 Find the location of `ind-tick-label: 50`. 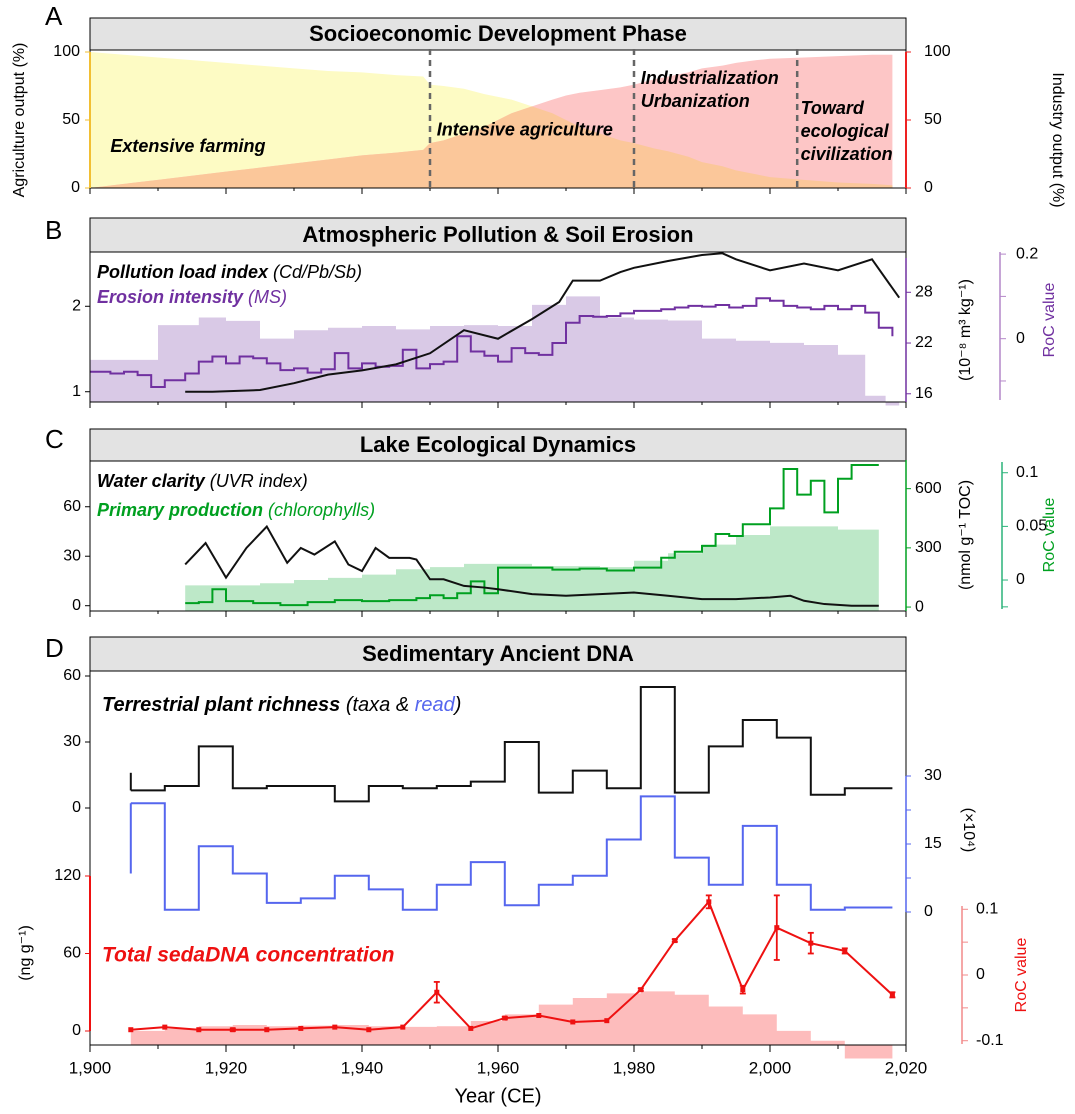

ind-tick-label: 50 is located at coordinates (933, 119).